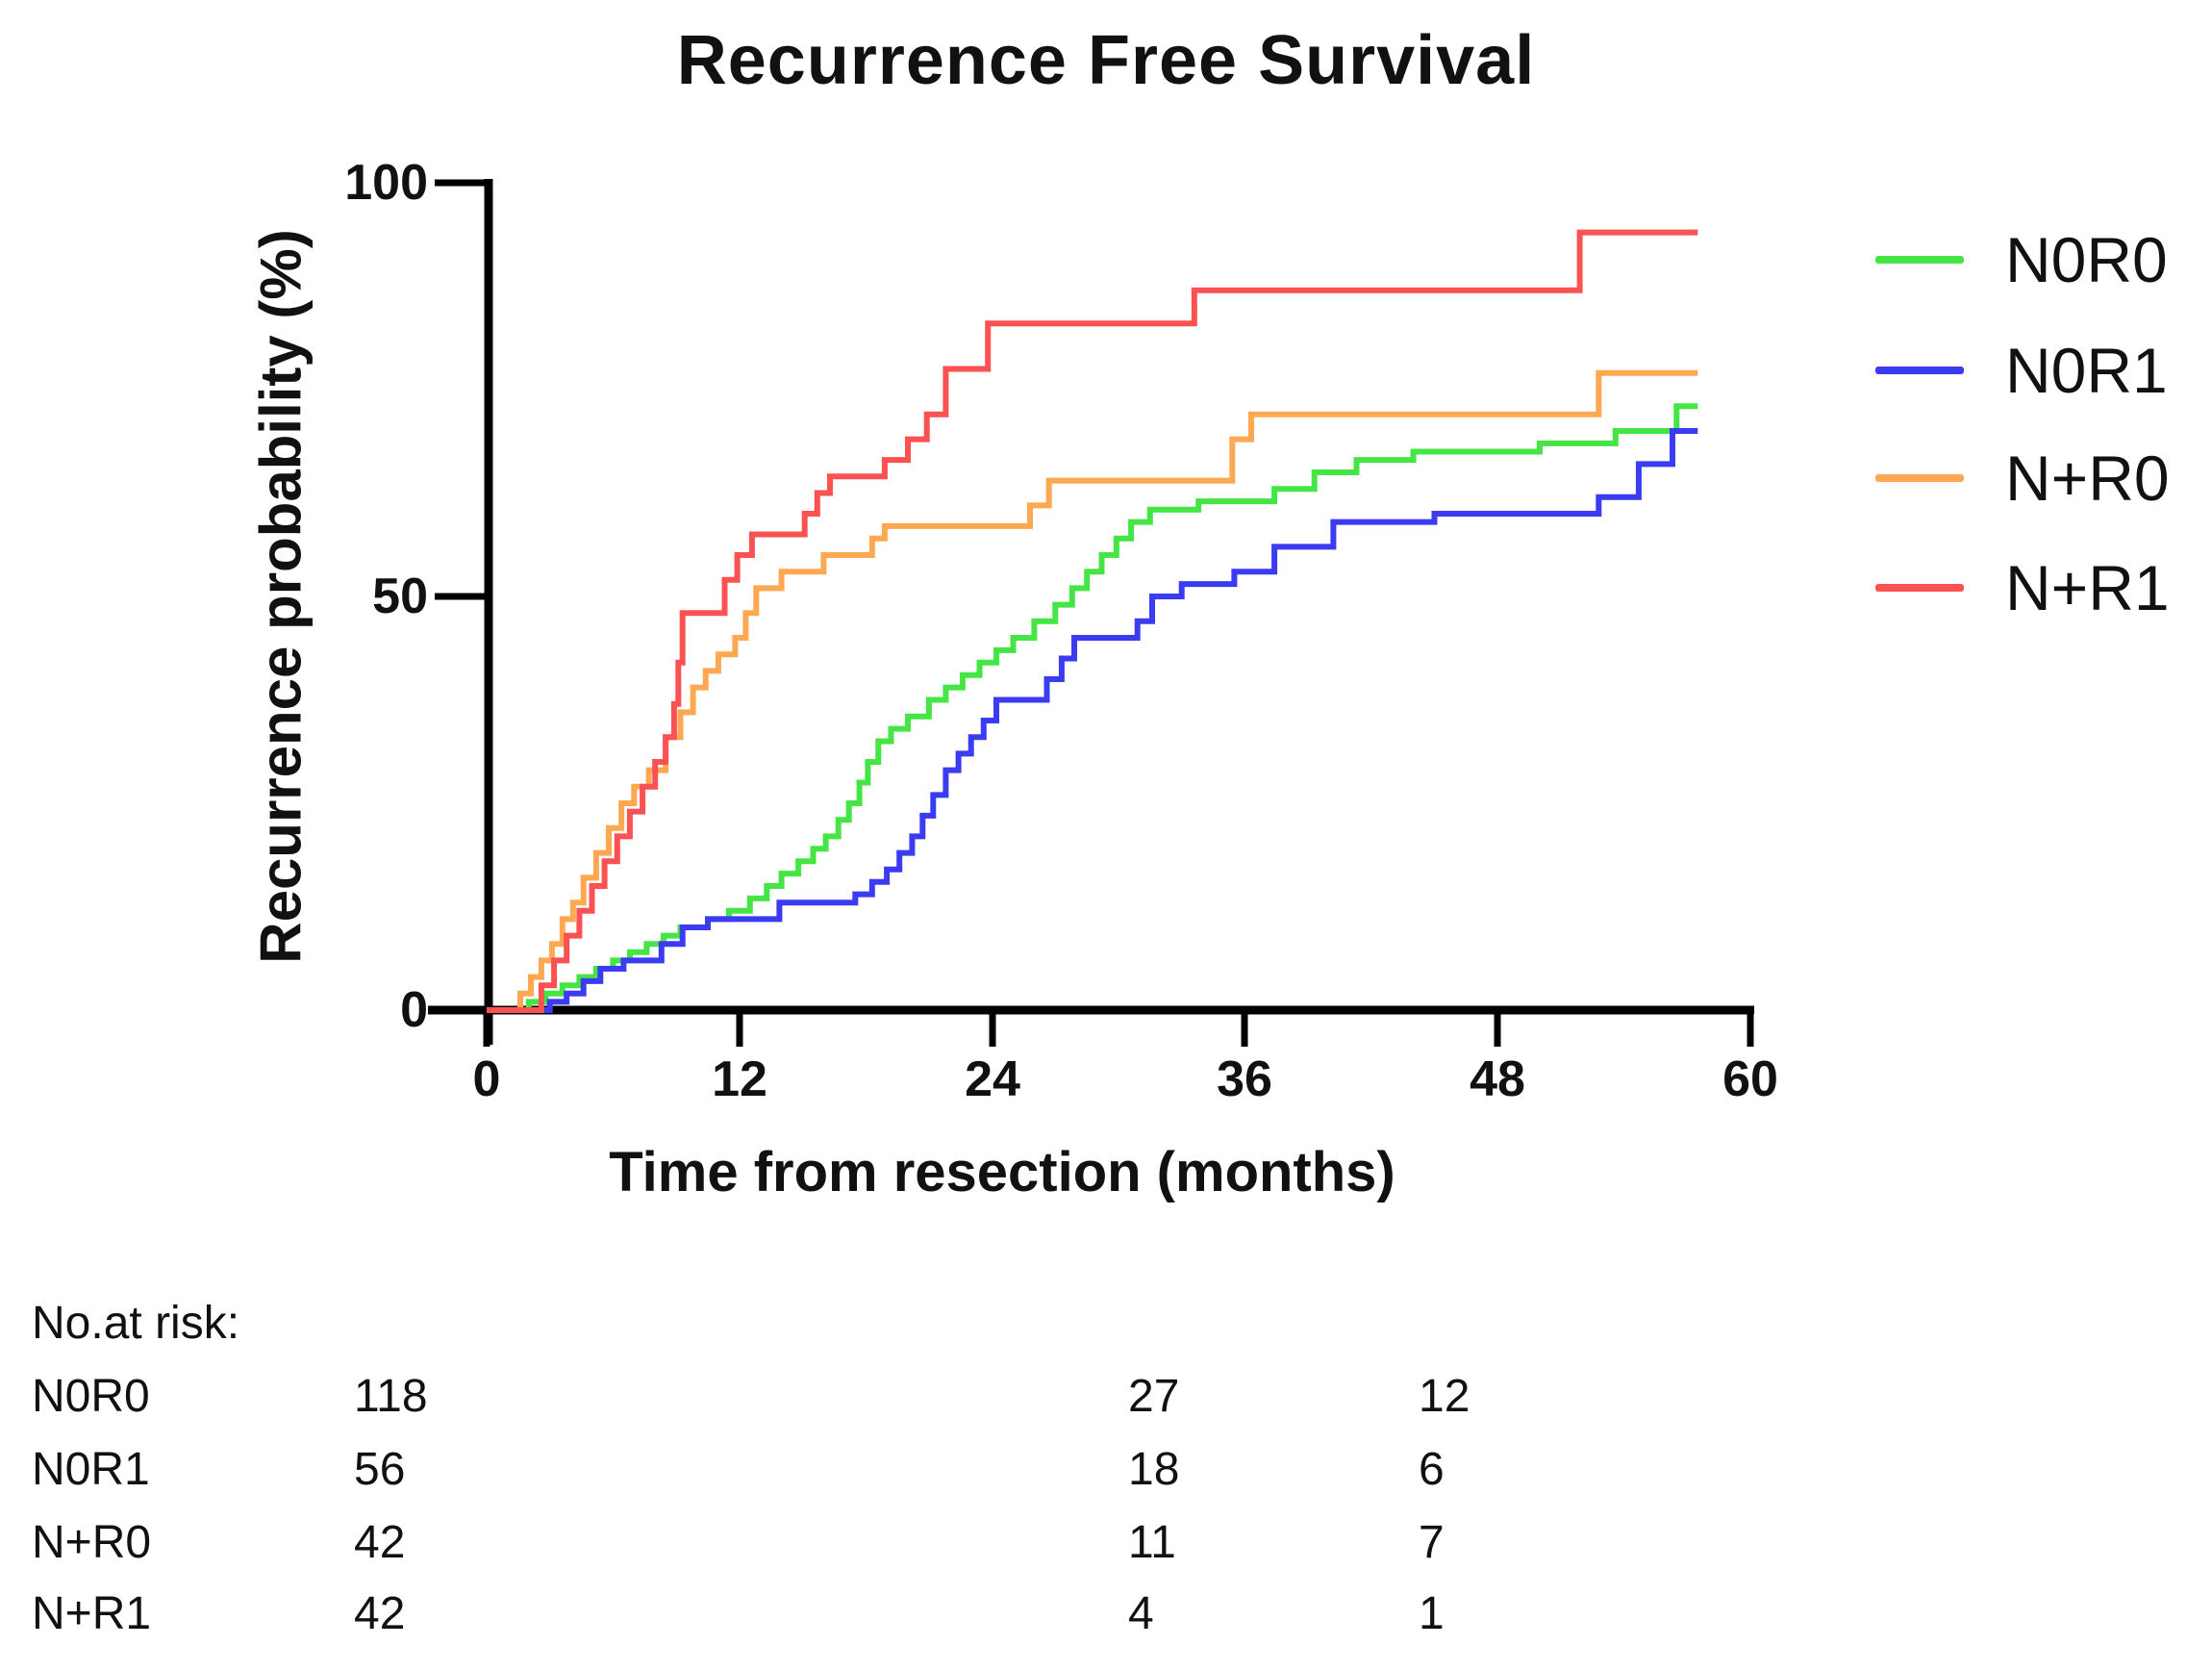 The width and height of the screenshot is (2212, 1671). I want to click on legend-label-nplusr0: N+R0, so click(2087, 478).